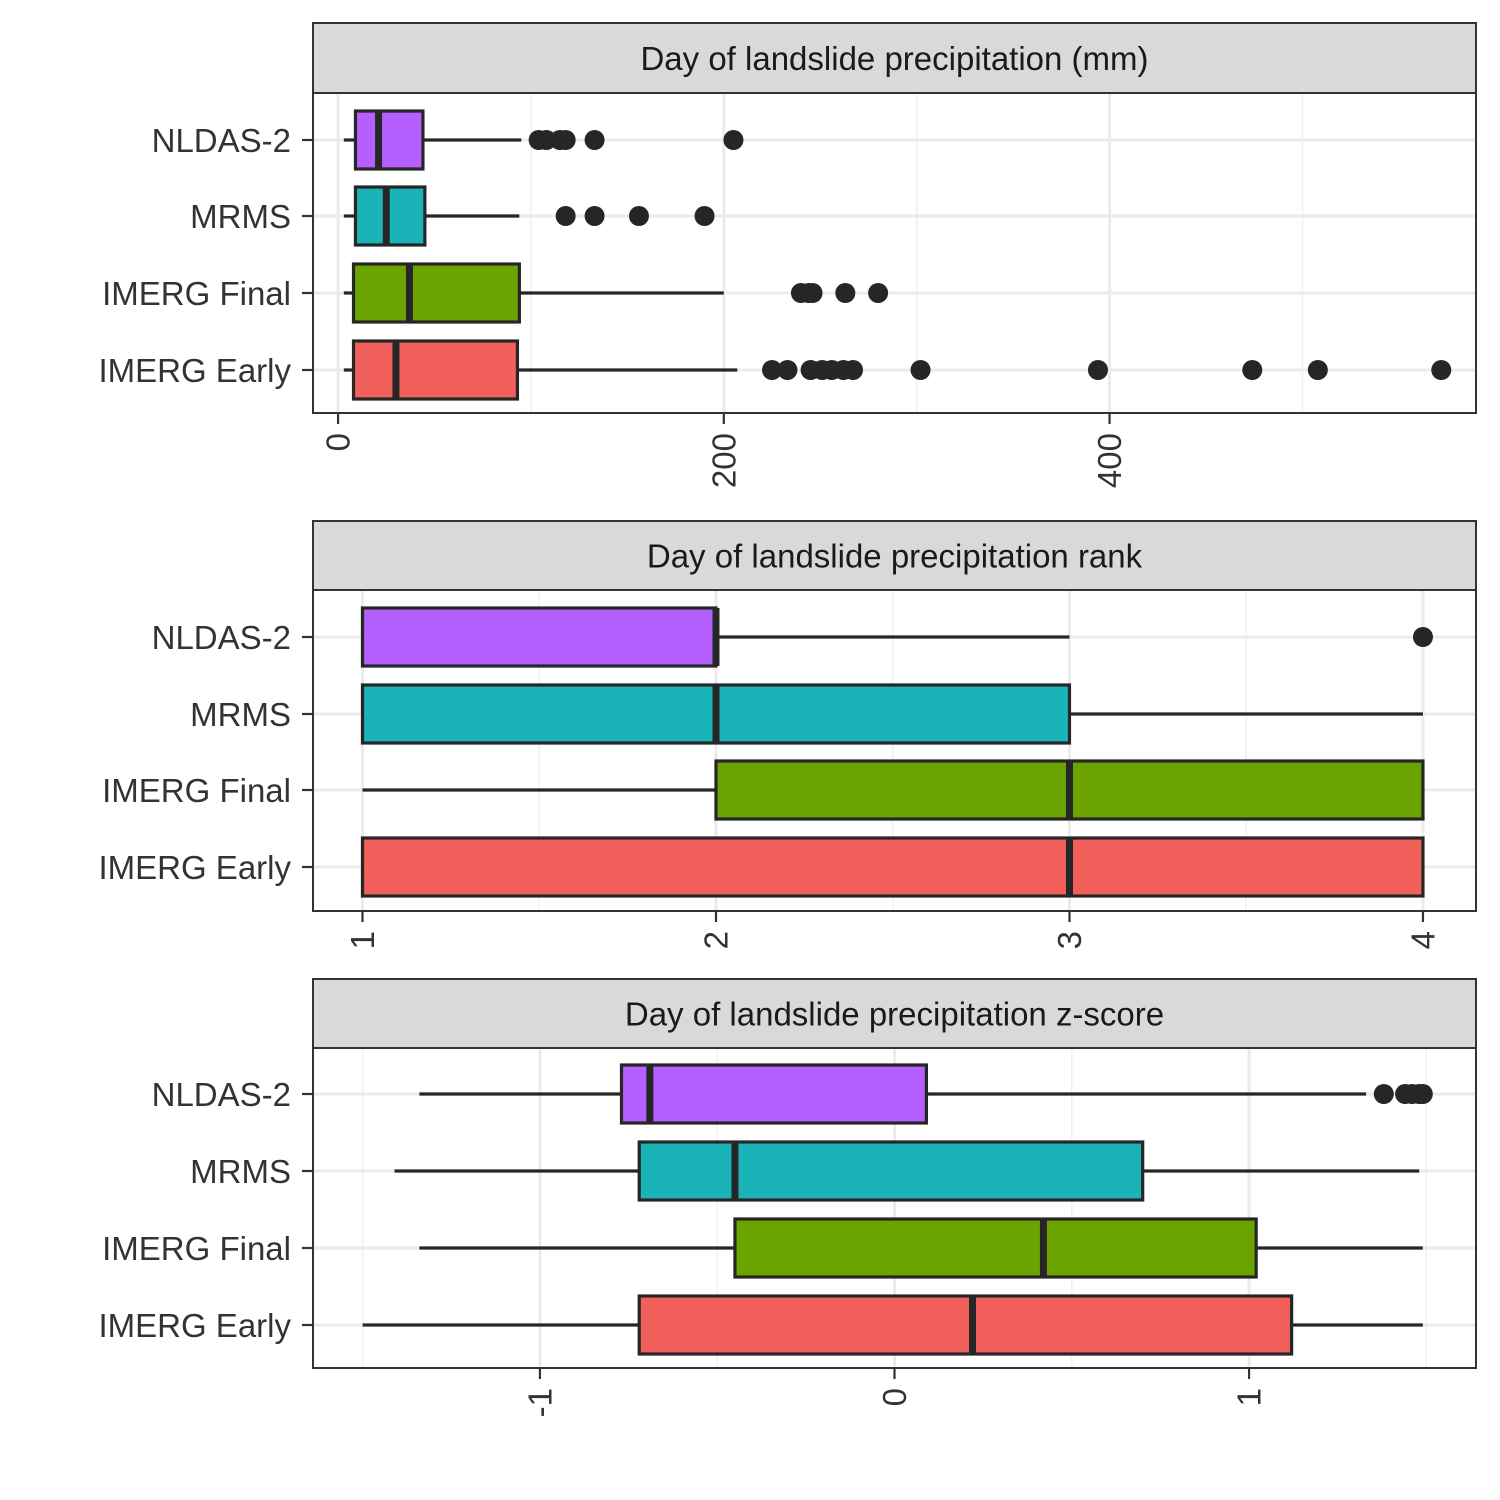 This screenshot has height=1500, width=1500. I want to click on panel-title: Day of landslide precipitation (mm), so click(894, 58).